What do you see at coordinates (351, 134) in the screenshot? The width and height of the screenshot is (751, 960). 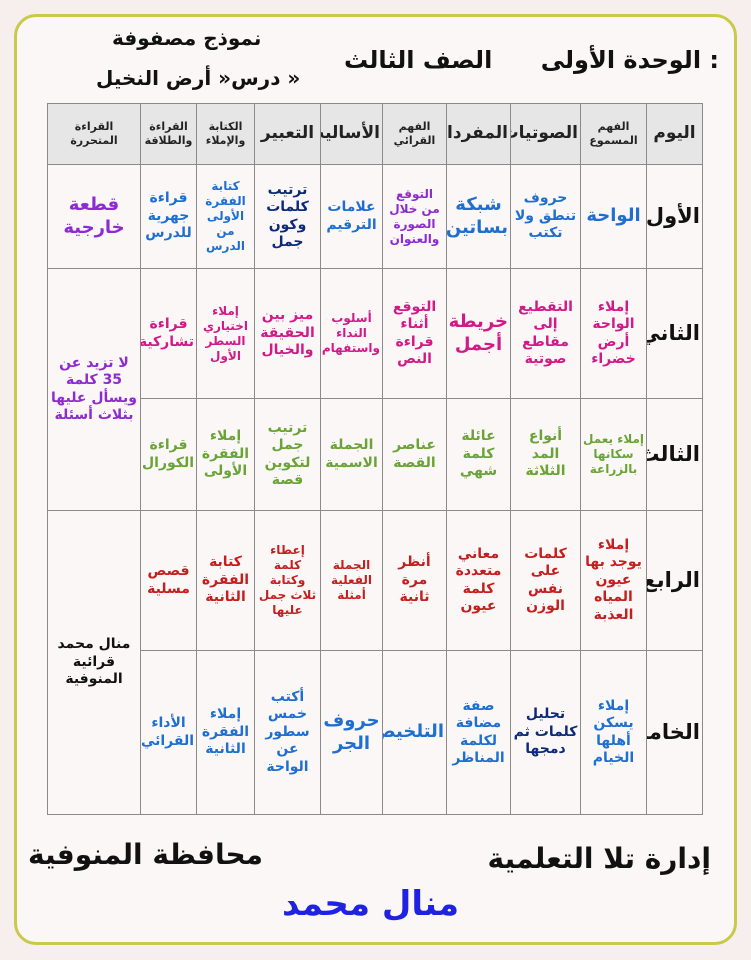 I see `column-header-styles: الأساليب` at bounding box center [351, 134].